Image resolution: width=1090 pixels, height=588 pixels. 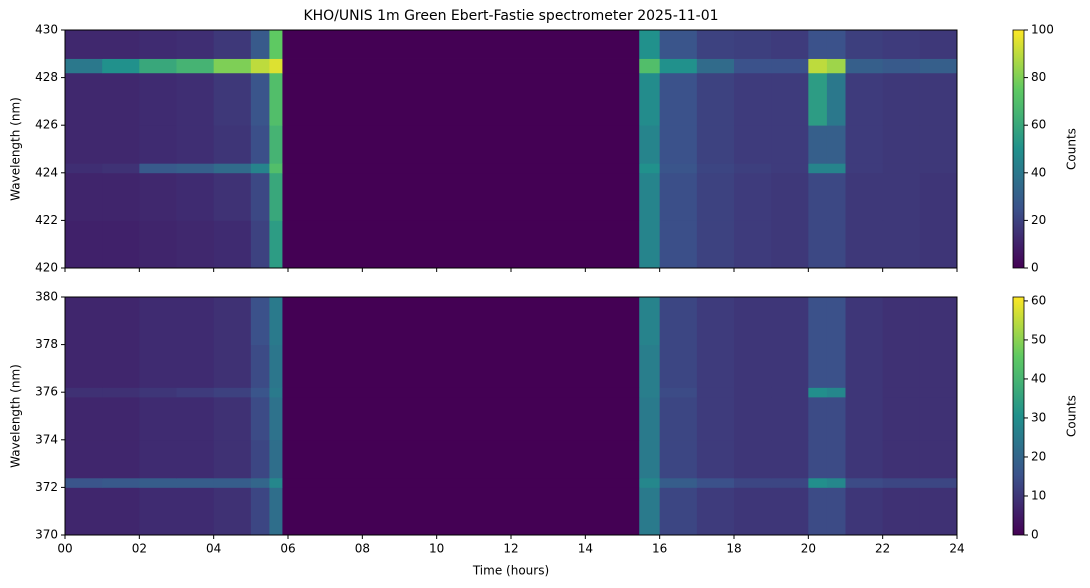 I want to click on colorbar-tick-label: 80, so click(x=1038, y=77).